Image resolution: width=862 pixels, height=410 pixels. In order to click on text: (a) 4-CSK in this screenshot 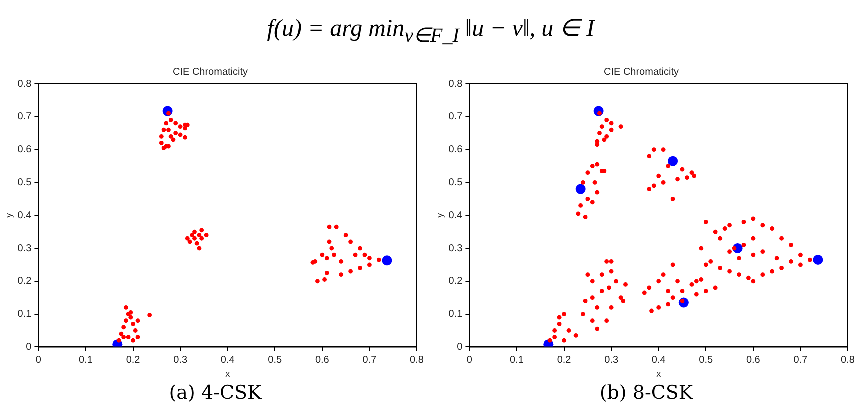, I will do `click(215, 393)`.